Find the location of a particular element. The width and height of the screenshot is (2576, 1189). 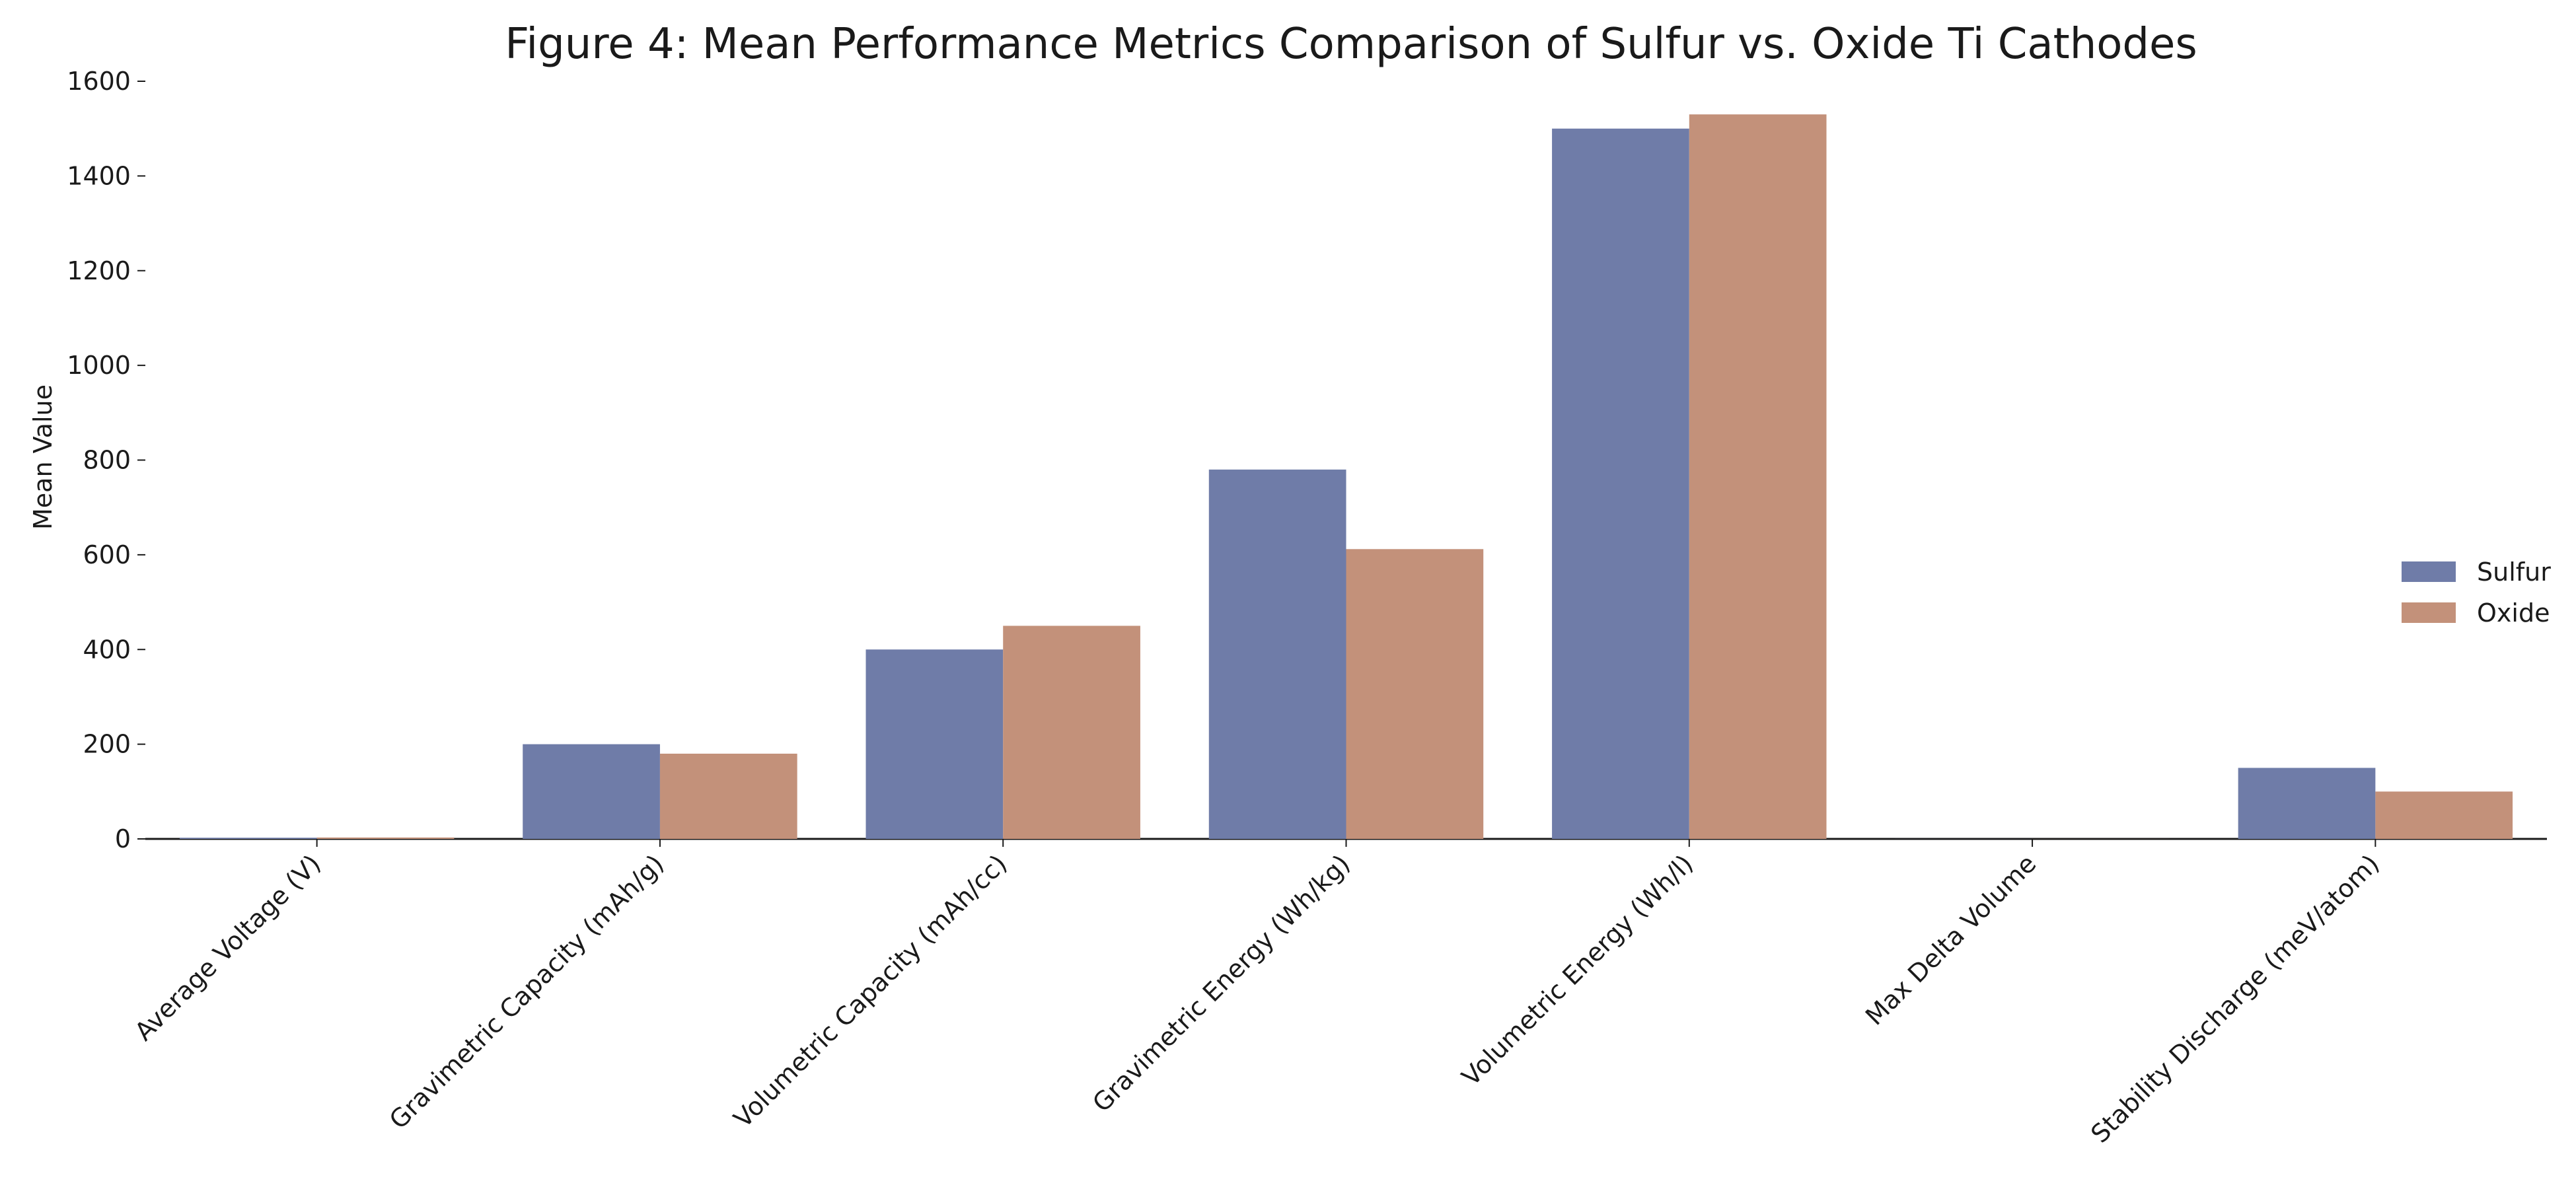

x-tick-label: Gravimetric Capacity (mAh/g) is located at coordinates (527, 992).